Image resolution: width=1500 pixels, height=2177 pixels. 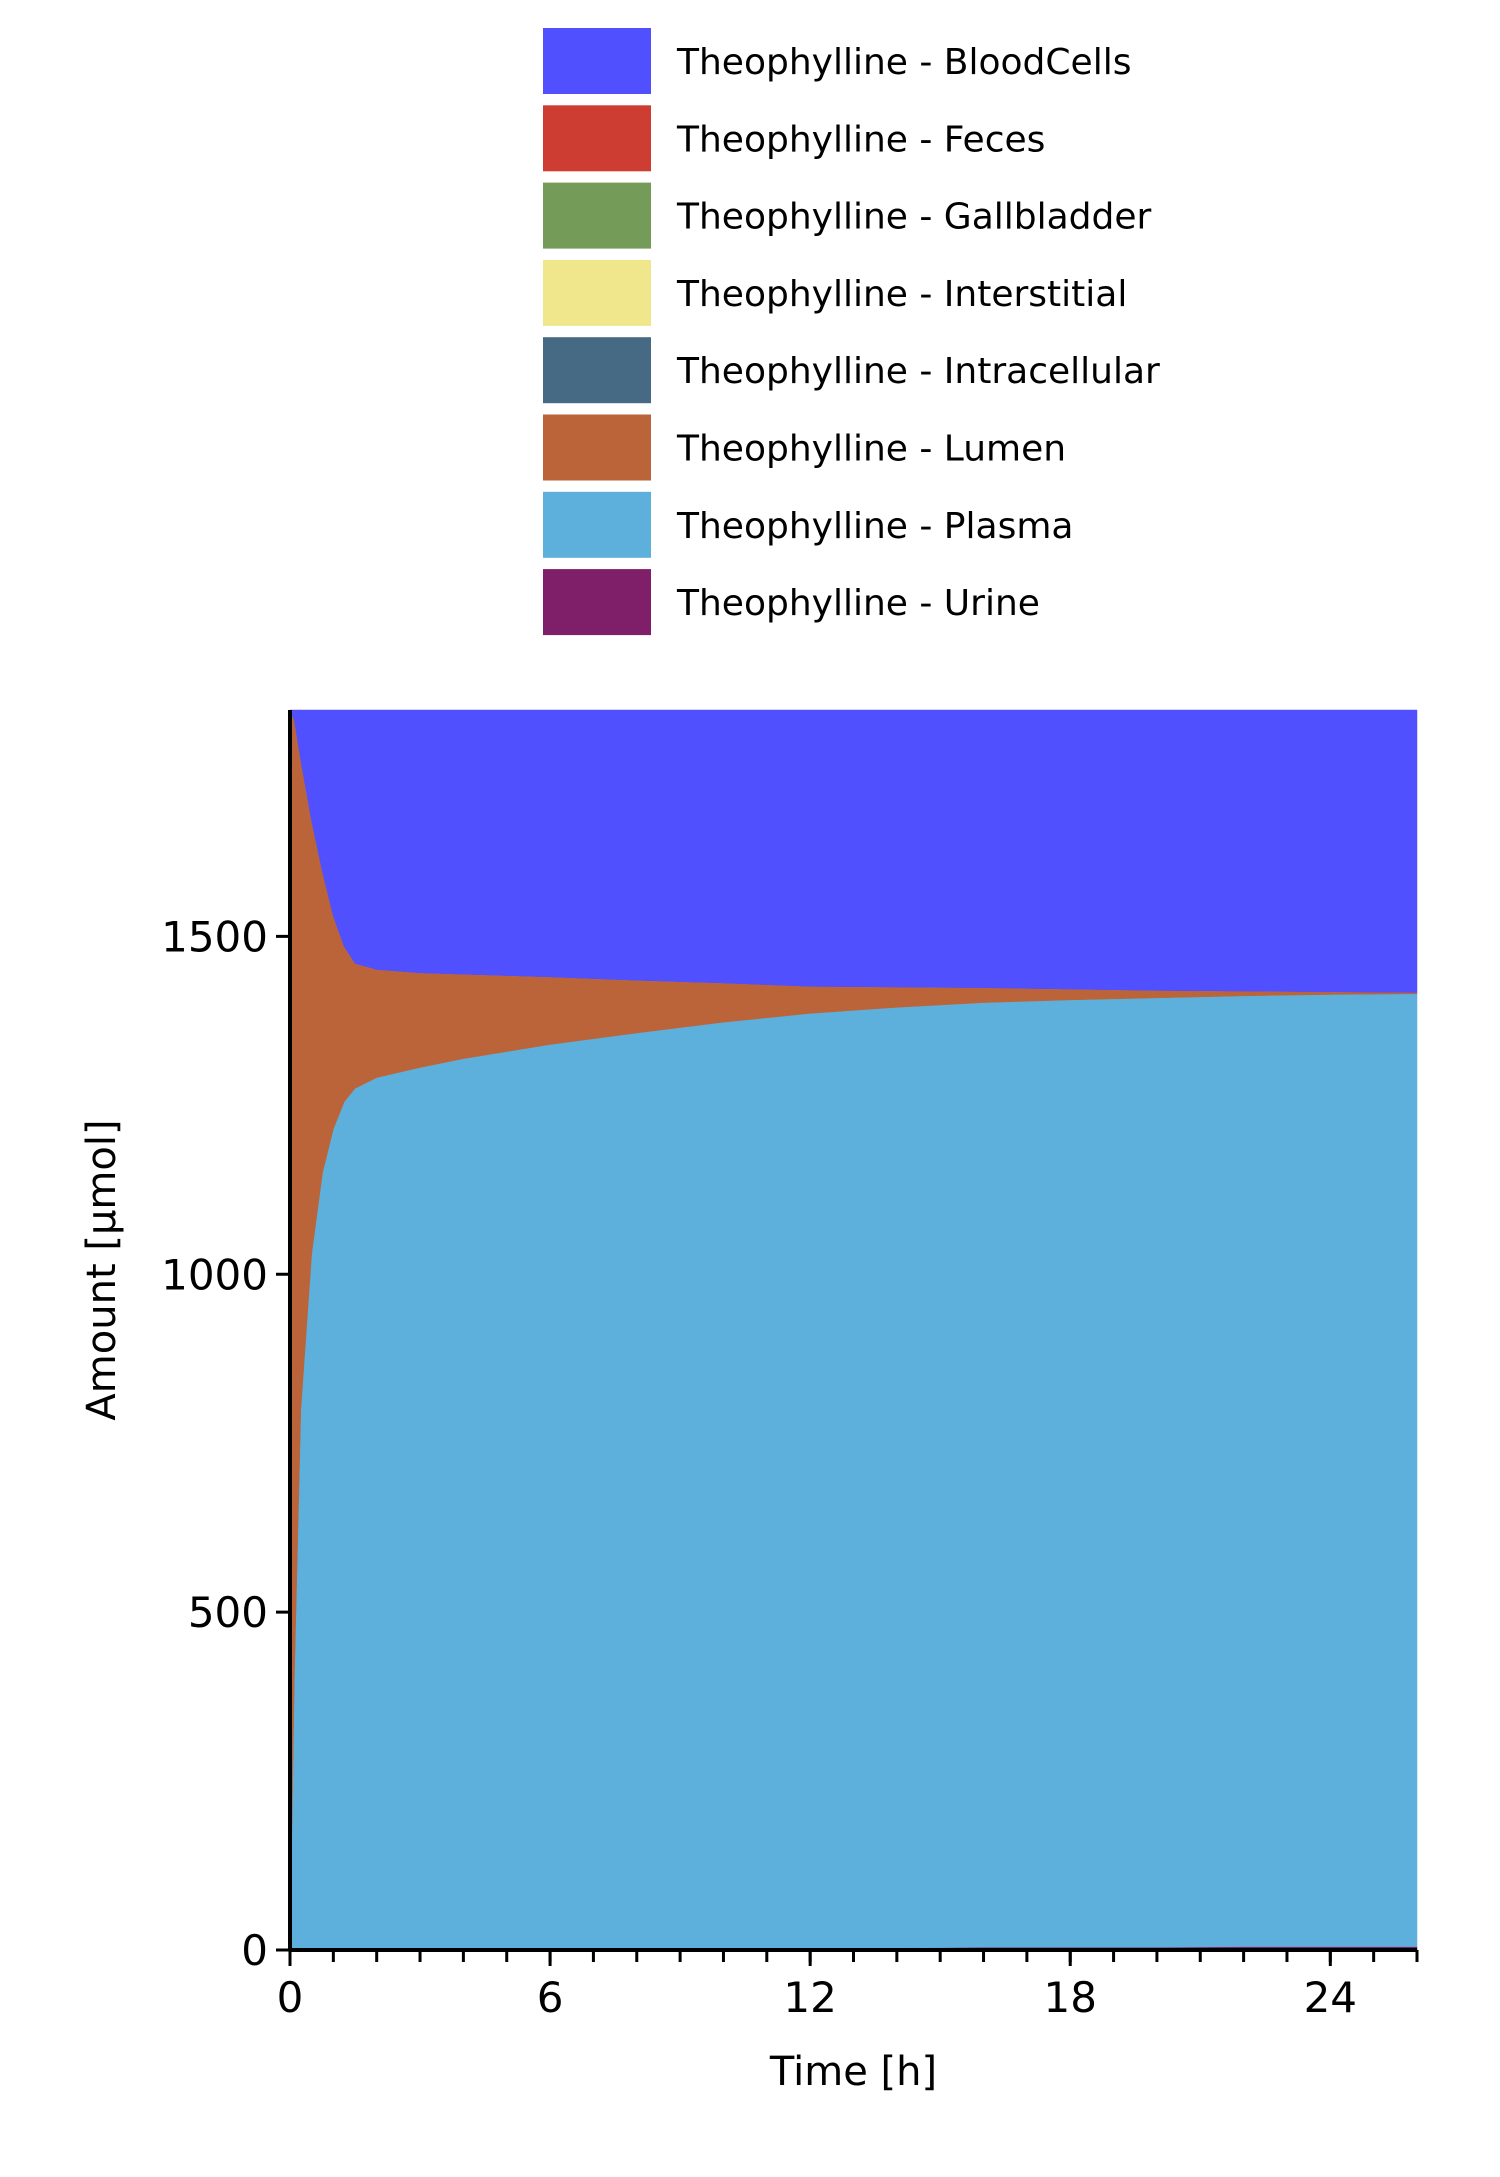 What do you see at coordinates (853, 2072) in the screenshot?
I see `x-axis-title: Time [h]` at bounding box center [853, 2072].